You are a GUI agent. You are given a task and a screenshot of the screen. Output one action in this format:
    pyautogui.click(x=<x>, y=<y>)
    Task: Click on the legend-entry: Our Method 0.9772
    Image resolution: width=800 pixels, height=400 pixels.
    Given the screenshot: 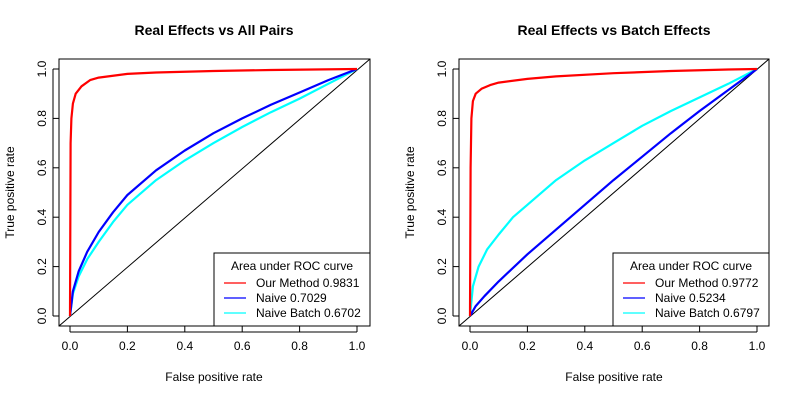 What is the action you would take?
    pyautogui.click(x=707, y=283)
    